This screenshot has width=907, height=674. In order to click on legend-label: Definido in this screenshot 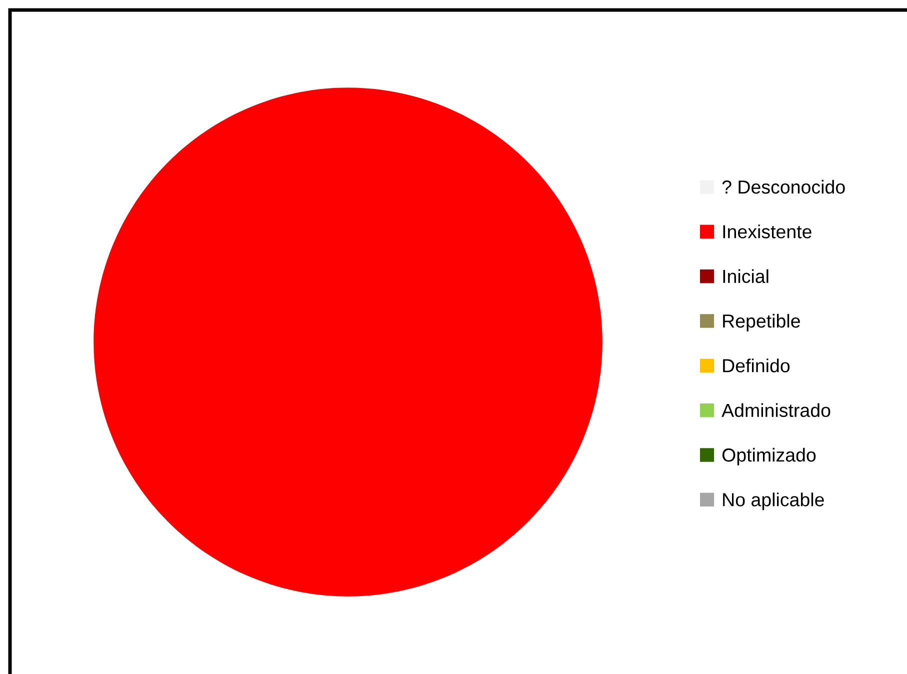, I will do `click(756, 365)`.